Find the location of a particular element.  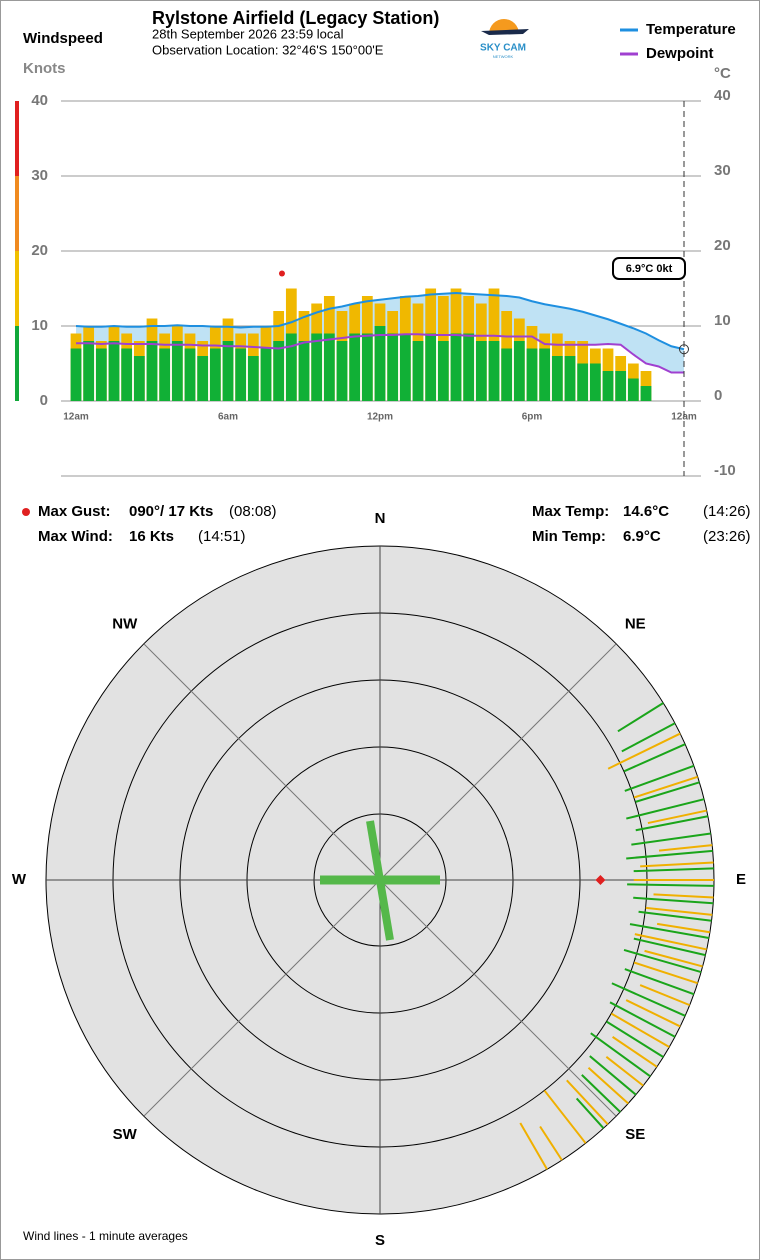

logo-subtext: NETWORK is located at coordinates (503, 56).